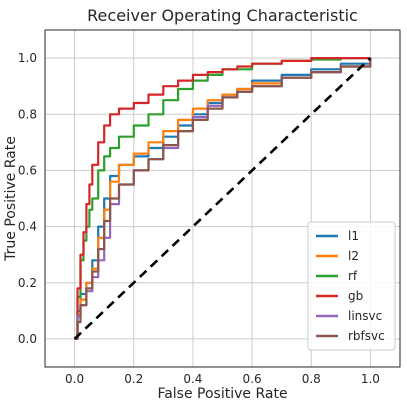 This screenshot has height=406, width=407. What do you see at coordinates (222, 379) in the screenshot?
I see `x-axis-ticks: 0.0 0.2 0.4 0.6 0.8 1.0` at bounding box center [222, 379].